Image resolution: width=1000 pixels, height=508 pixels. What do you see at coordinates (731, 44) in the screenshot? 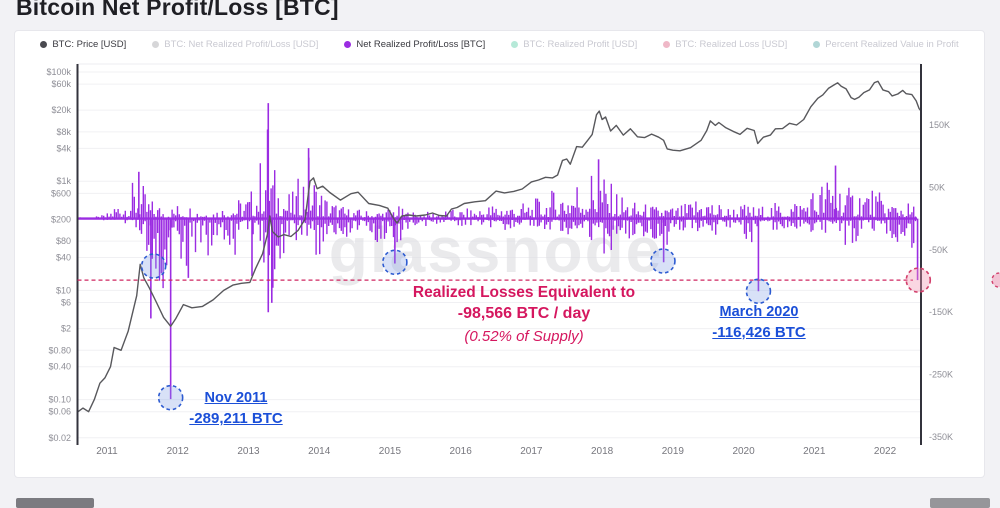
I see `legend-item-label: BTC: Realized Loss [USD]` at bounding box center [731, 44].